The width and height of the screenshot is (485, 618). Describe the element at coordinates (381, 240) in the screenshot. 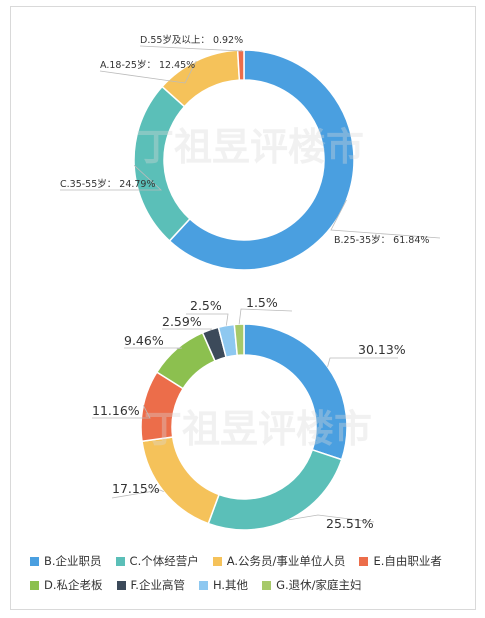

I see `slice-label: B.25-35岁： 61.84%` at that location.